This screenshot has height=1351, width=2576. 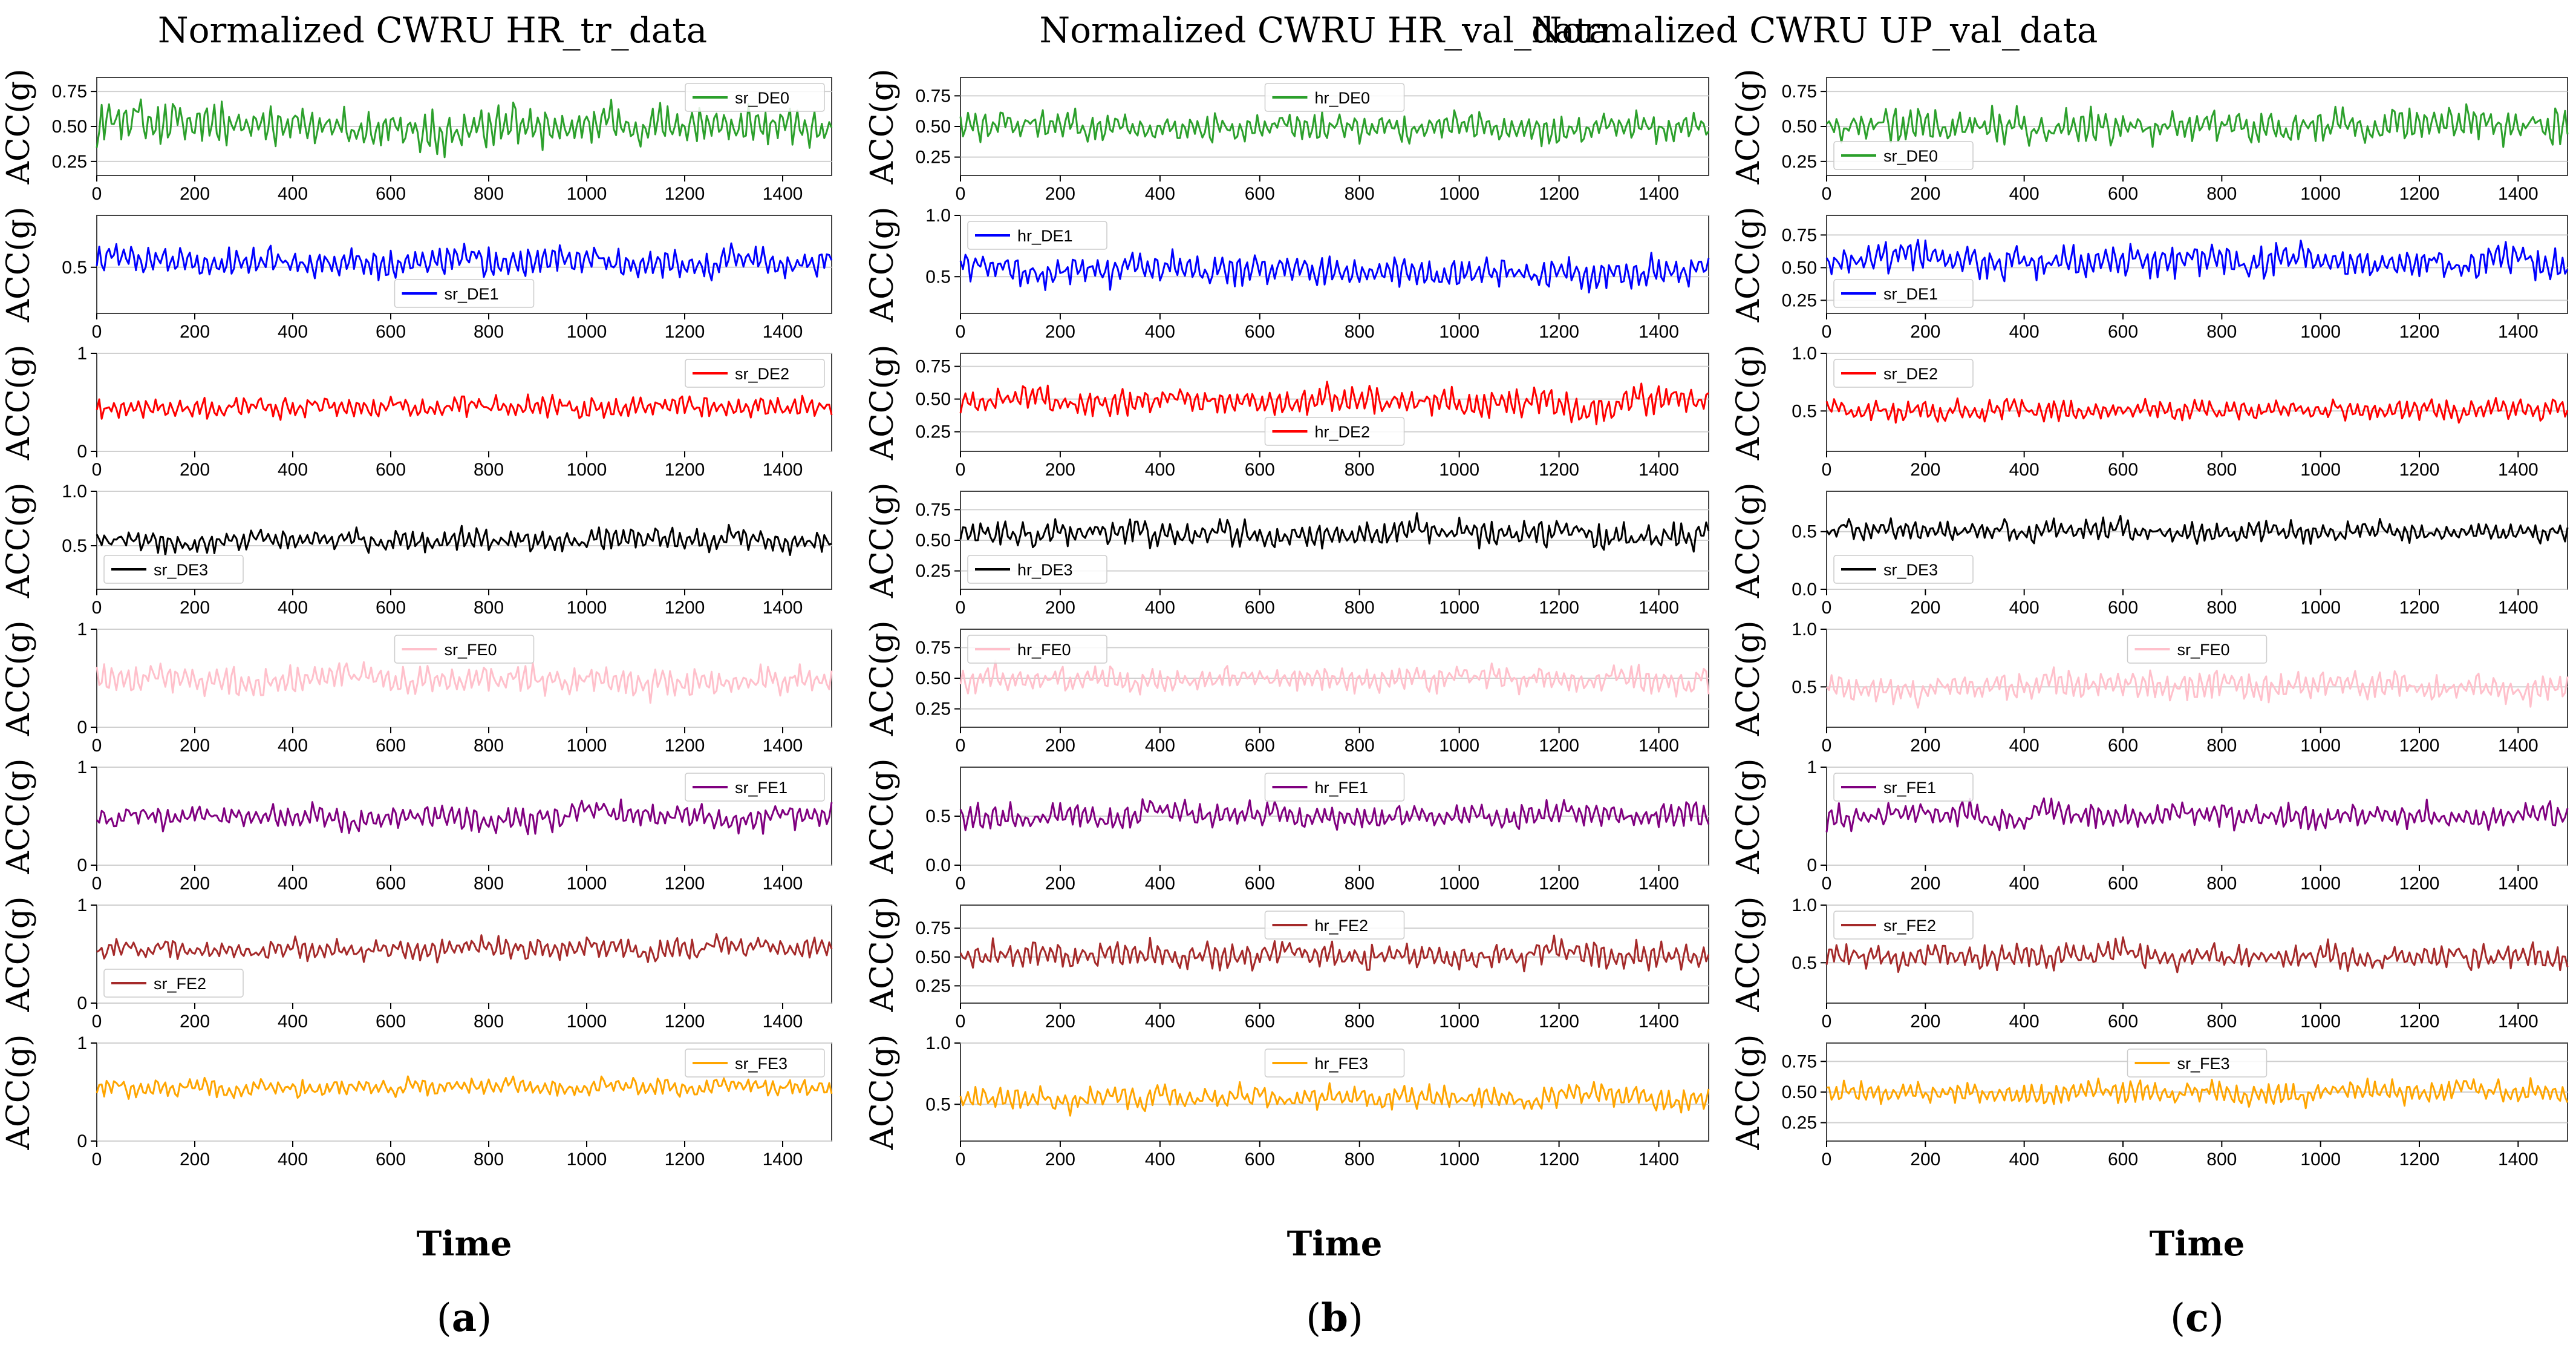 I want to click on y-tick-label: 0, so click(x=82, y=865).